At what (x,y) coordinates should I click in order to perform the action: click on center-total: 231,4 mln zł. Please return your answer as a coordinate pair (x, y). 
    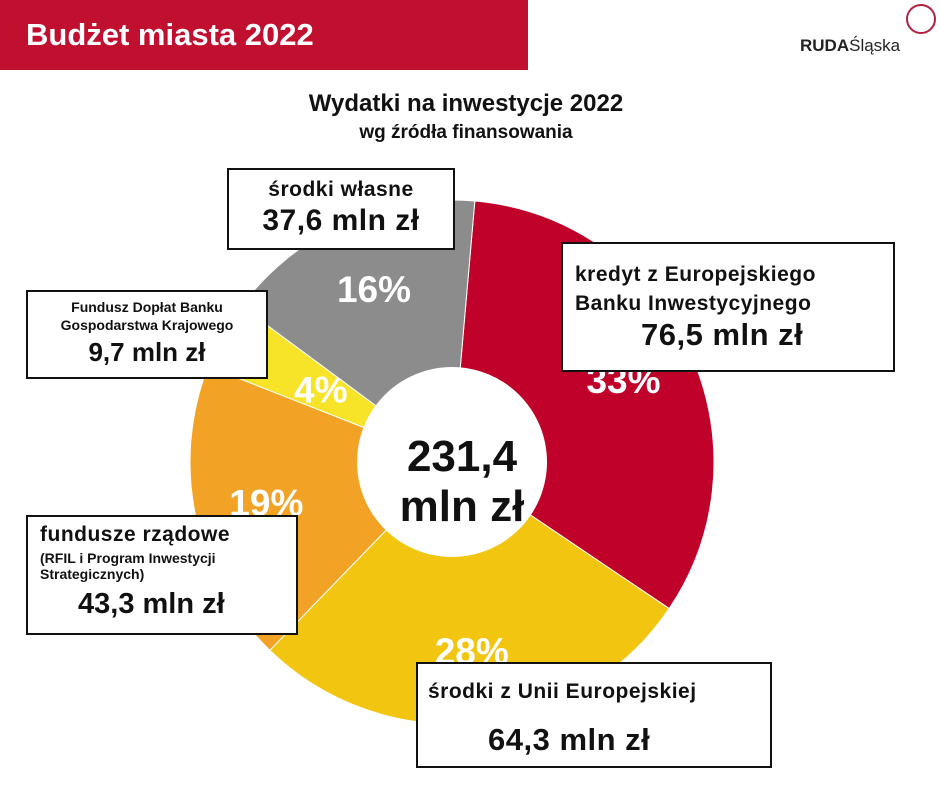
    Looking at the image, I should click on (462, 482).